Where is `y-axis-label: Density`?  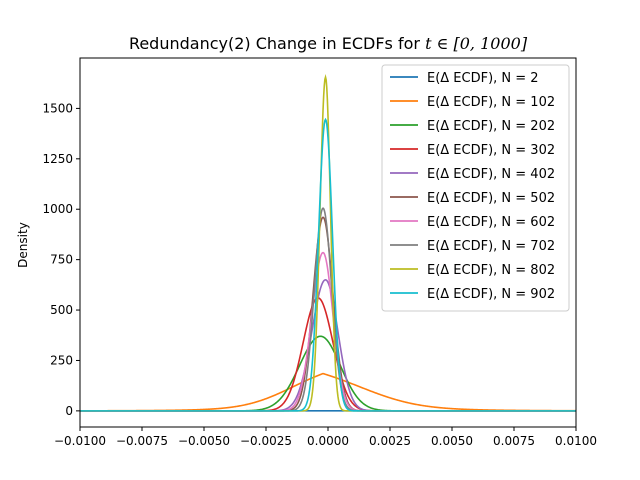 y-axis-label: Density is located at coordinates (23, 245).